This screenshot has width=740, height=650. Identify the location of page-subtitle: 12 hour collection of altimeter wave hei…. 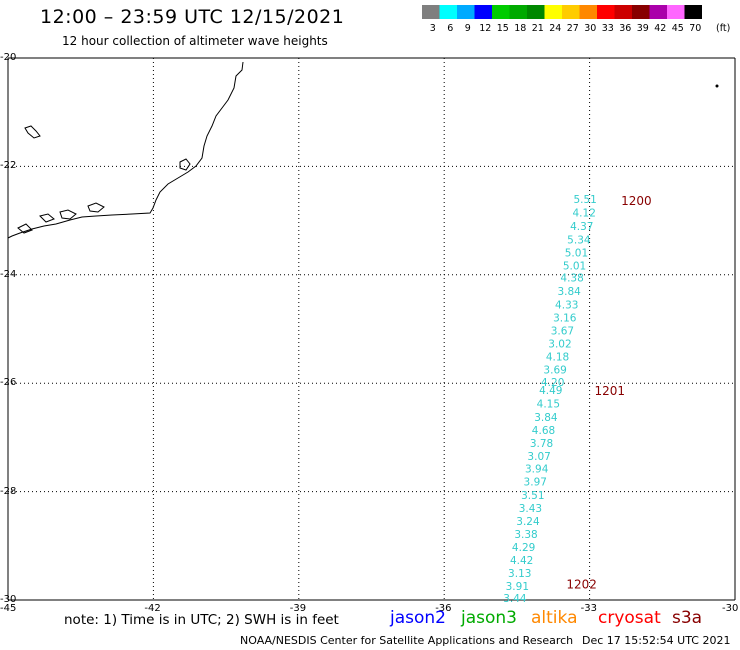
(195, 41).